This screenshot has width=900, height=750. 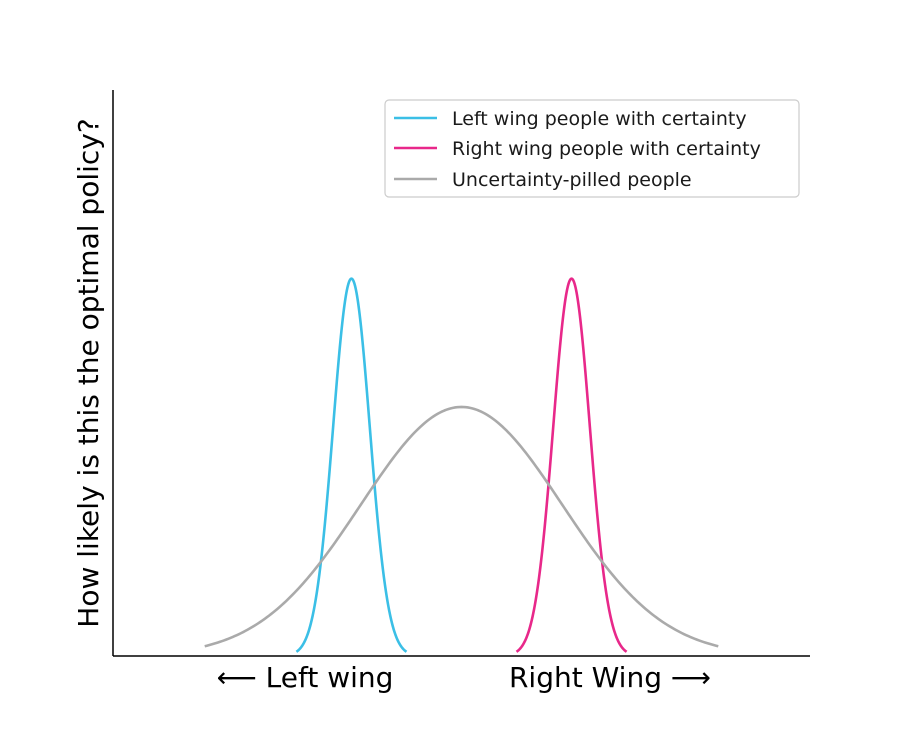 I want to click on legend-box, so click(x=592, y=148).